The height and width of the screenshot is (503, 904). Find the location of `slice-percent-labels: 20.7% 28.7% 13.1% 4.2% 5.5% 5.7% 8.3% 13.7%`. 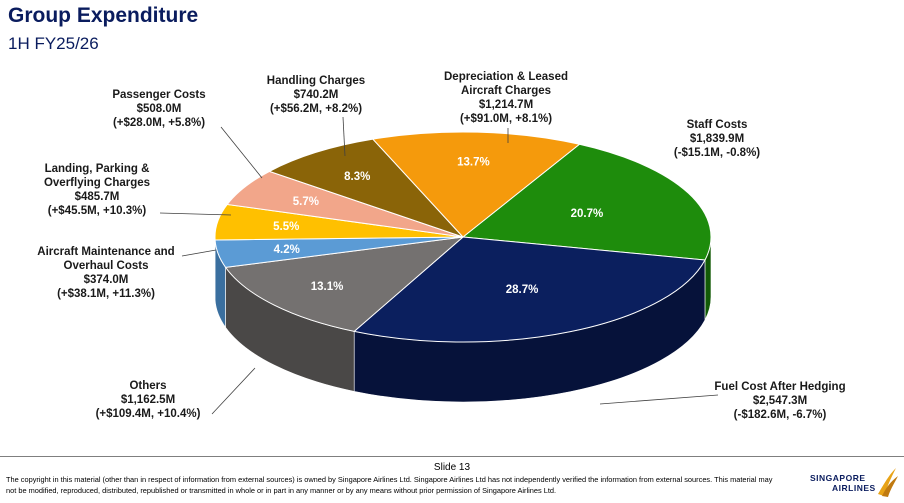

slice-percent-labels: 20.7% 28.7% 13.1% 4.2% 5.5% 5.7% 8.3% 13.7% is located at coordinates (438, 227).